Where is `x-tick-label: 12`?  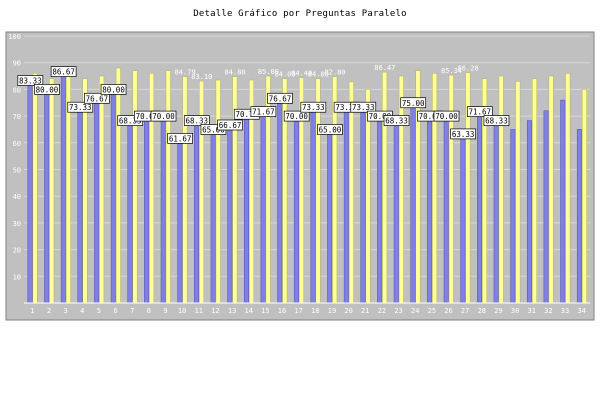 x-tick-label: 12 is located at coordinates (215, 311).